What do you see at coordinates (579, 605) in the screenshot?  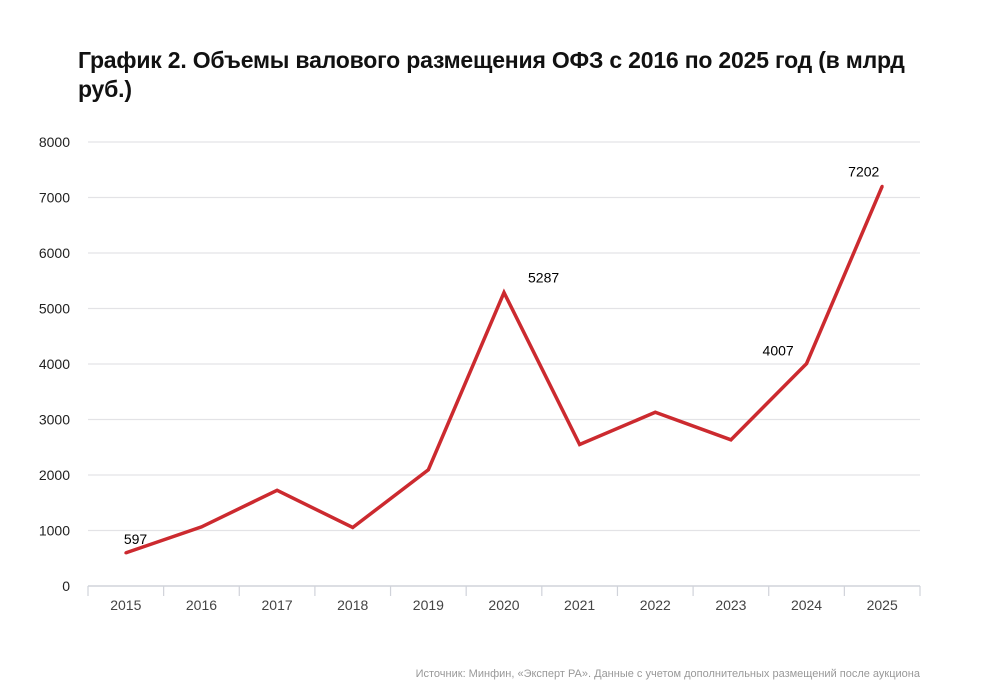 I see `x-tick-label: 2021` at bounding box center [579, 605].